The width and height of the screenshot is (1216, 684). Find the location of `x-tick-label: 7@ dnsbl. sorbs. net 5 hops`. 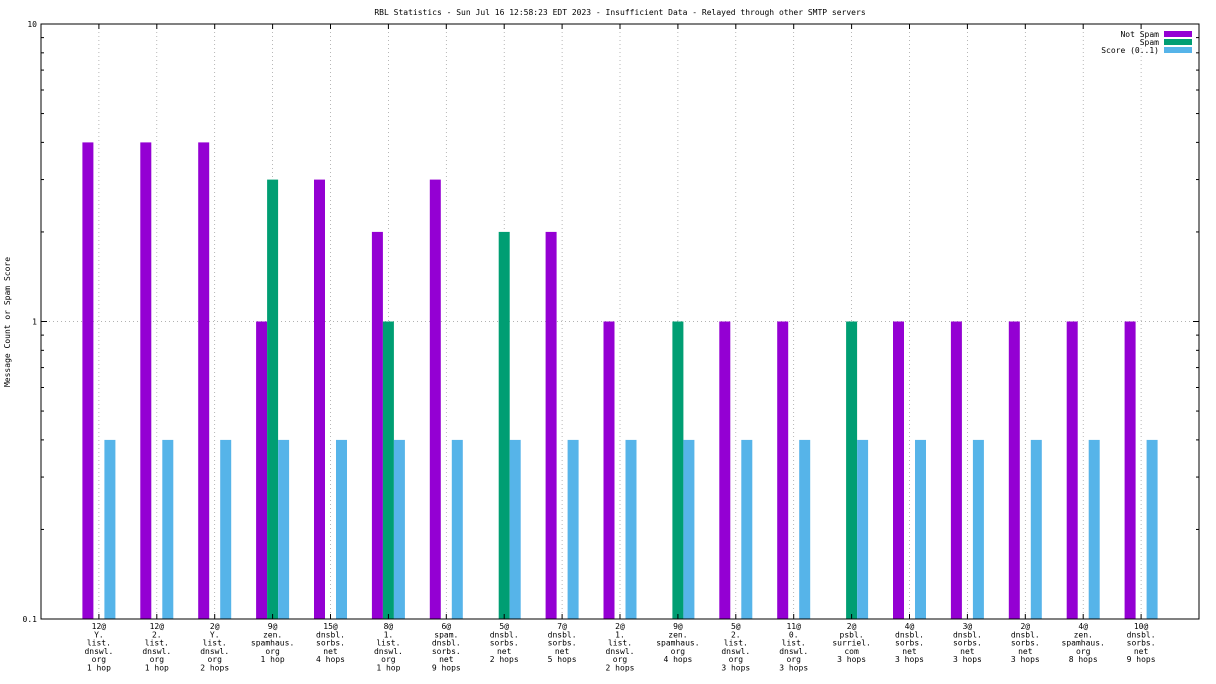

x-tick-label: 7@ dnsbl. sorbs. net 5 hops is located at coordinates (562, 643).